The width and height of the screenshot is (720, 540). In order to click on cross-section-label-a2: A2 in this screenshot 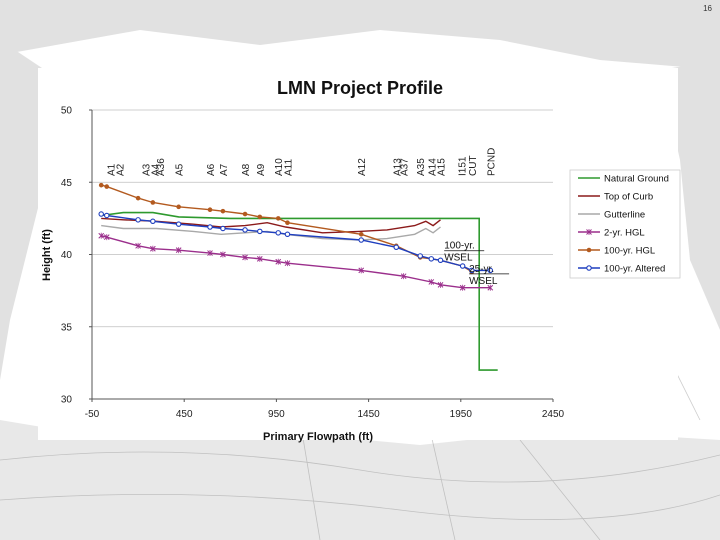, I will do `click(121, 169)`.